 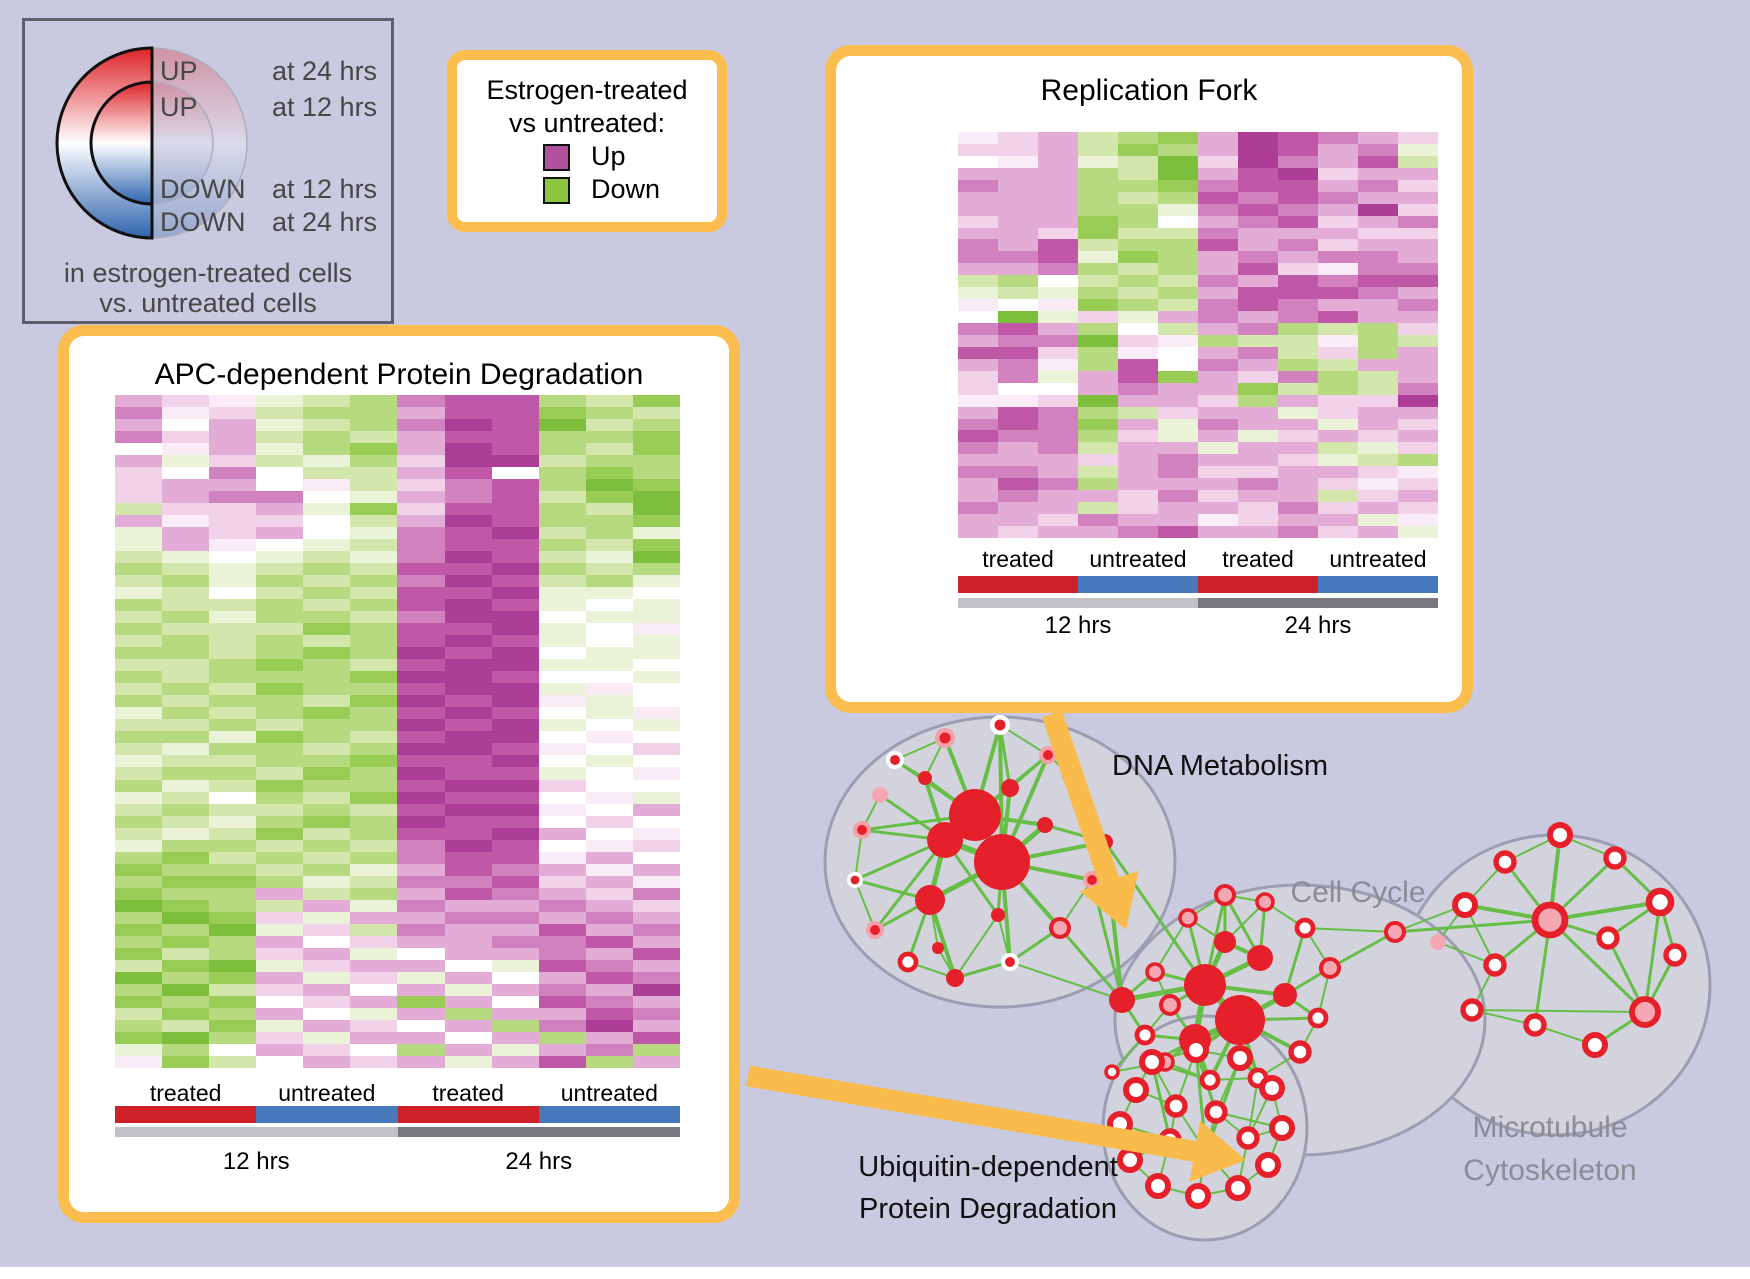 What do you see at coordinates (626, 189) in the screenshot?
I see `down-label: Down` at bounding box center [626, 189].